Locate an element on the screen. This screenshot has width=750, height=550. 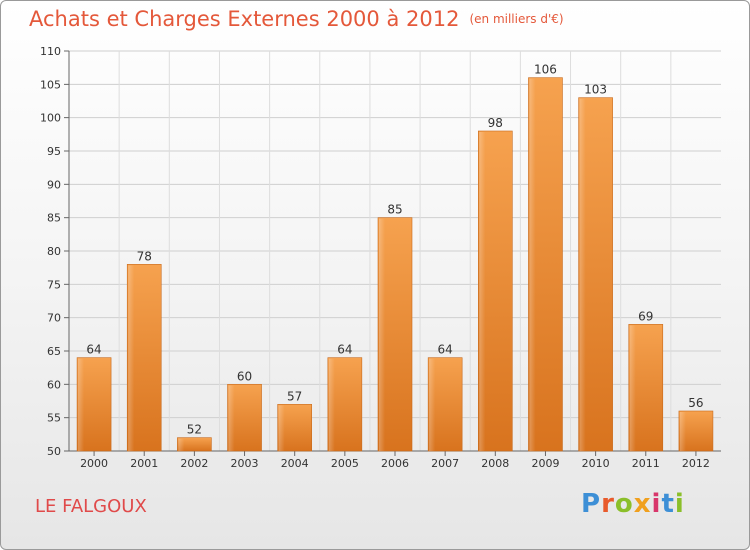
y-tick-label: 95 is located at coordinates (54, 151).